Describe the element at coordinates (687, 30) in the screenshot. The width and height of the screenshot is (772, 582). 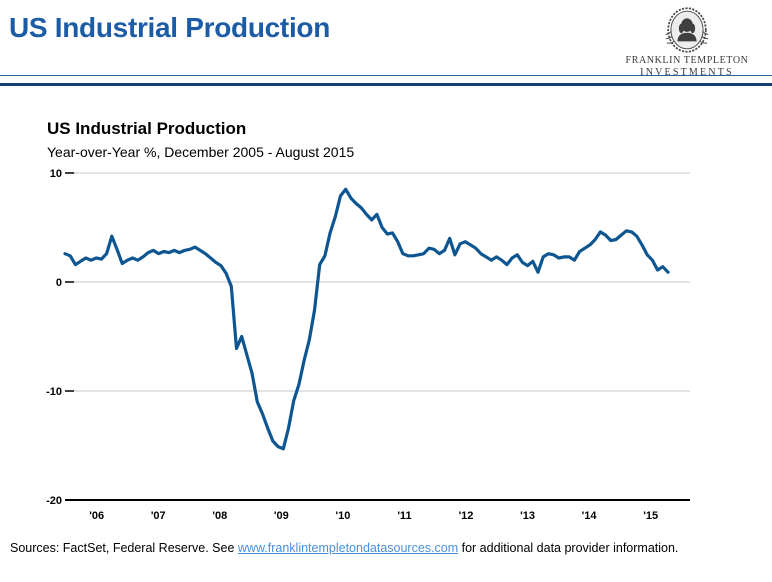
I see `ben-franklin-medallion-icon` at that location.